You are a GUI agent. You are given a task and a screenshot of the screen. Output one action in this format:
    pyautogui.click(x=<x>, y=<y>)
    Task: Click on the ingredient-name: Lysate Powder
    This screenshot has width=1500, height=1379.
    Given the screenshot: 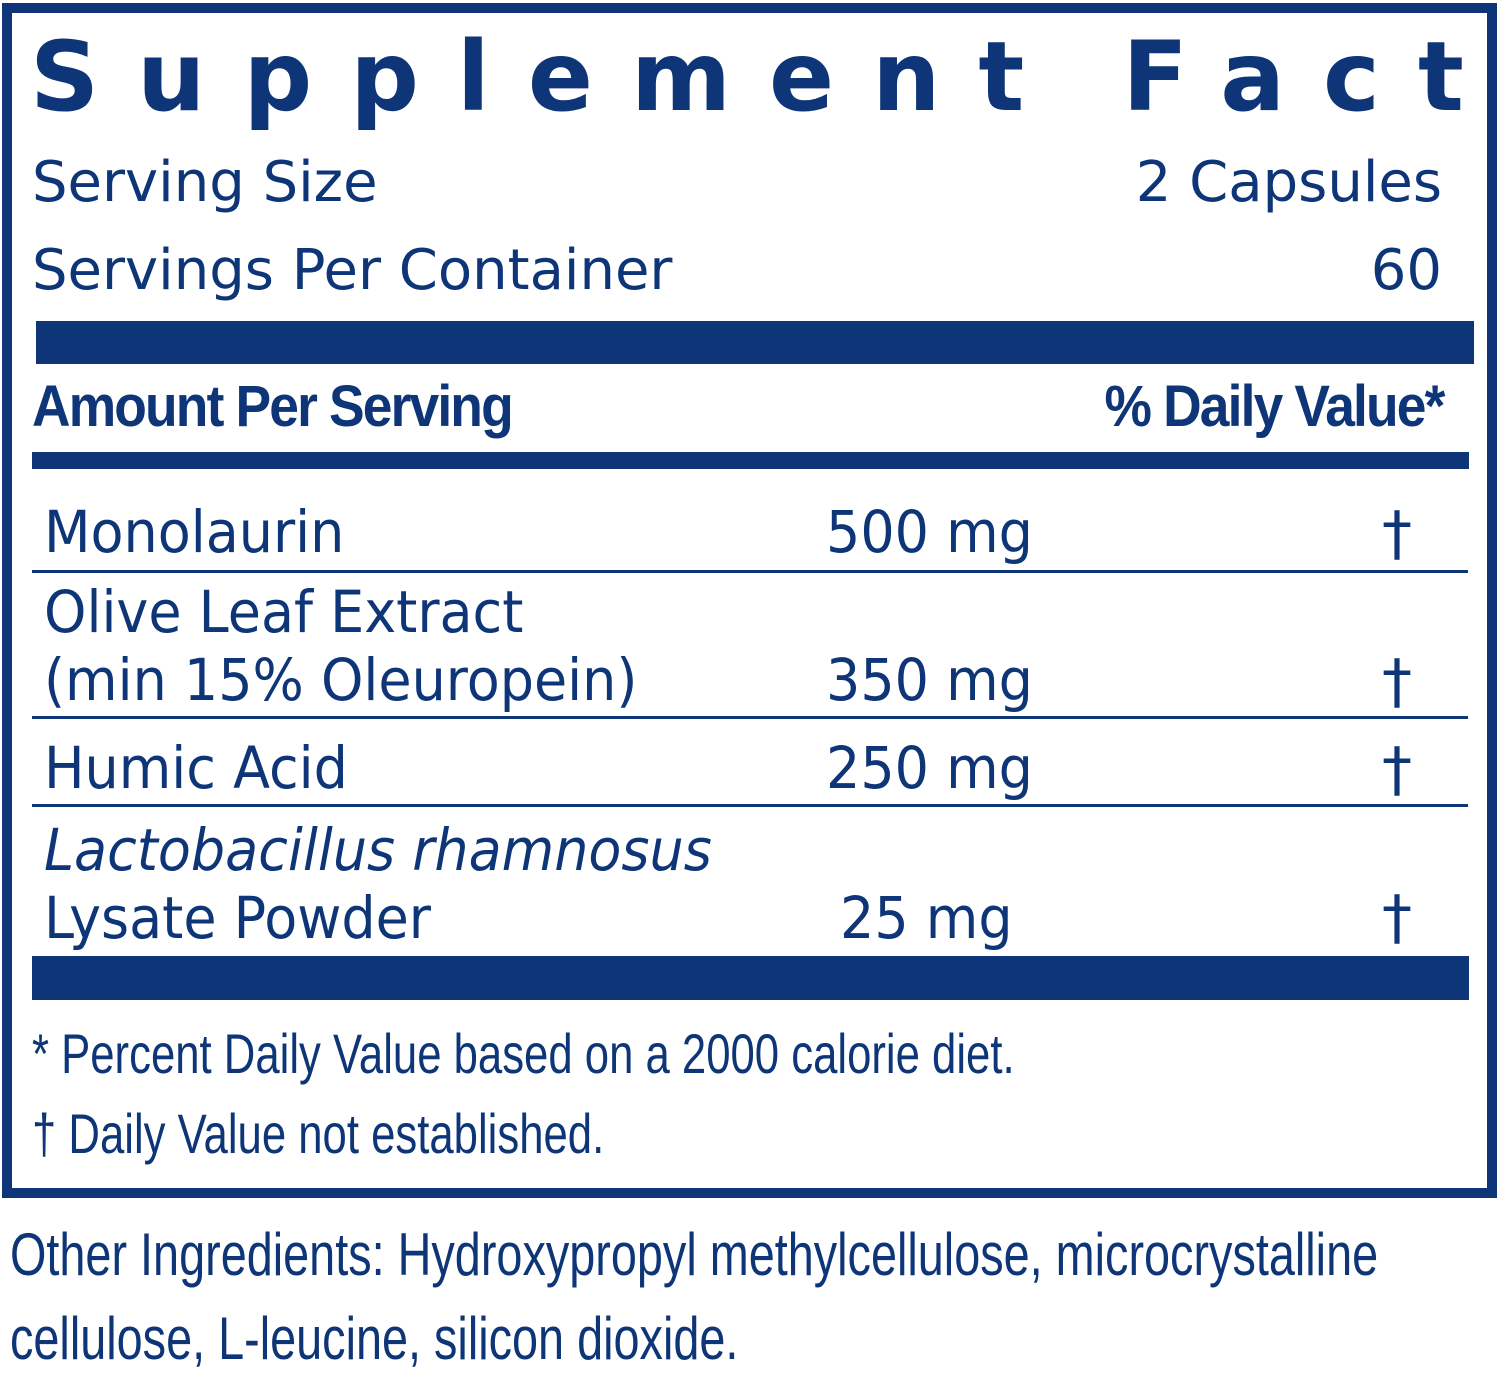 What is the action you would take?
    pyautogui.click(x=237, y=918)
    